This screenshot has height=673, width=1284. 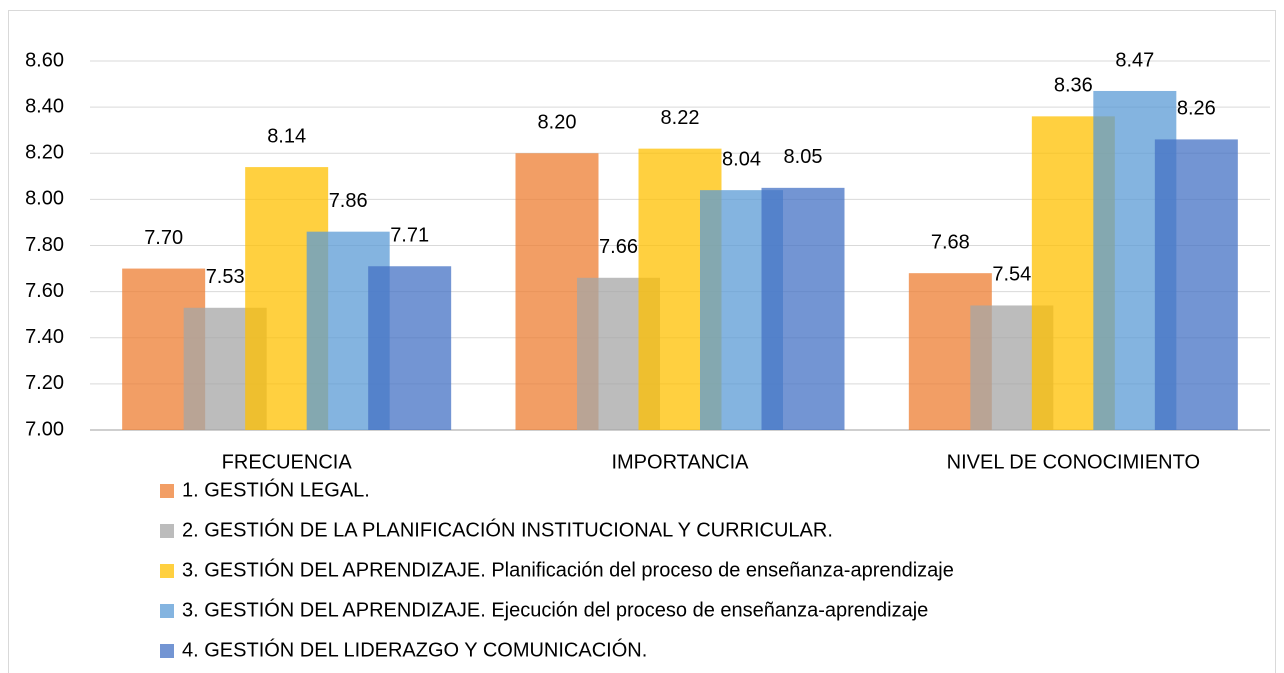 I want to click on data-label: 8.14, so click(x=286, y=136).